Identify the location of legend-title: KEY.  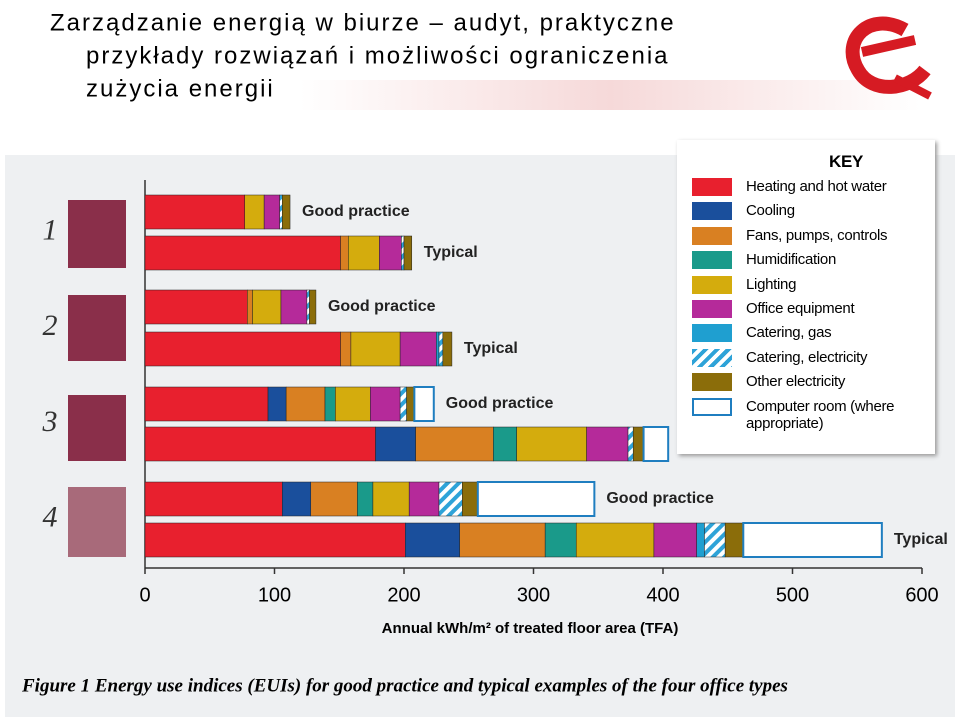
(846, 161).